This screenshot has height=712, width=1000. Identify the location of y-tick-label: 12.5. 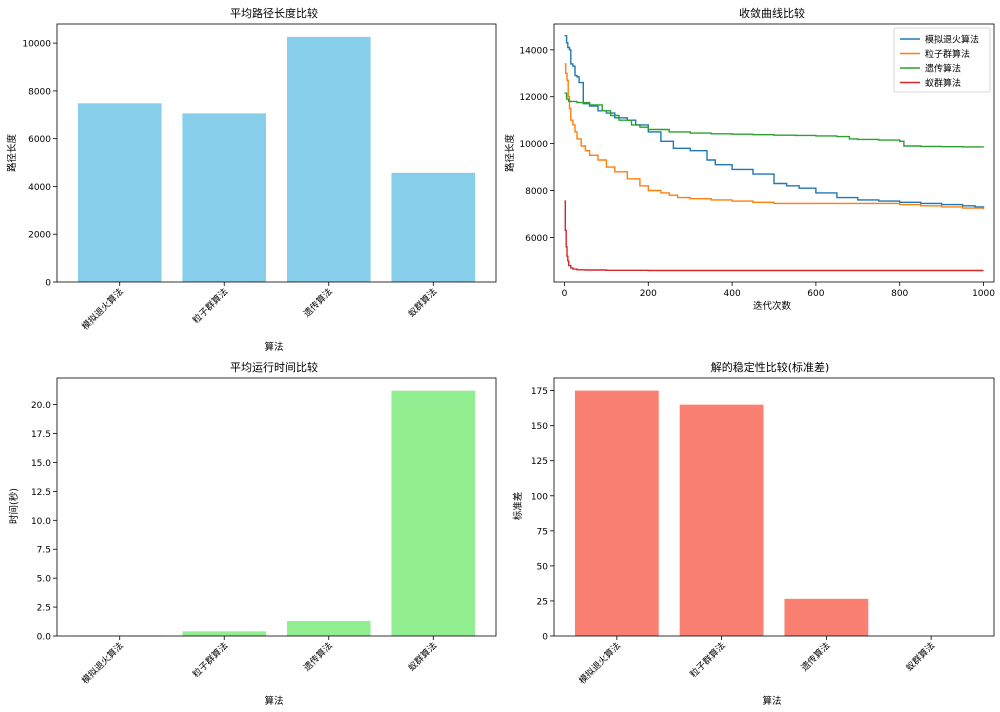
(41, 493).